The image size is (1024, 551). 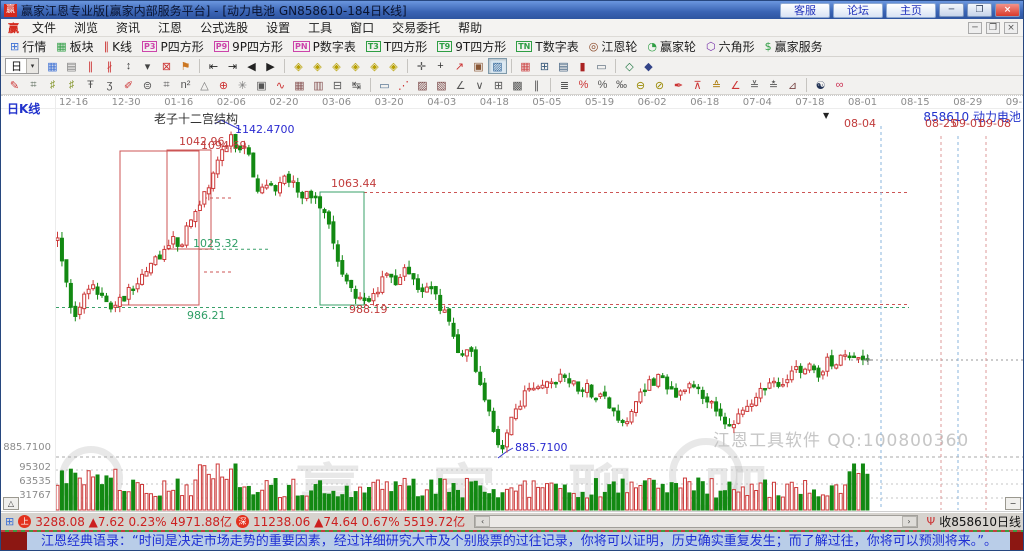 I want to click on sectors-button: ▦ 板块, so click(x=74, y=46).